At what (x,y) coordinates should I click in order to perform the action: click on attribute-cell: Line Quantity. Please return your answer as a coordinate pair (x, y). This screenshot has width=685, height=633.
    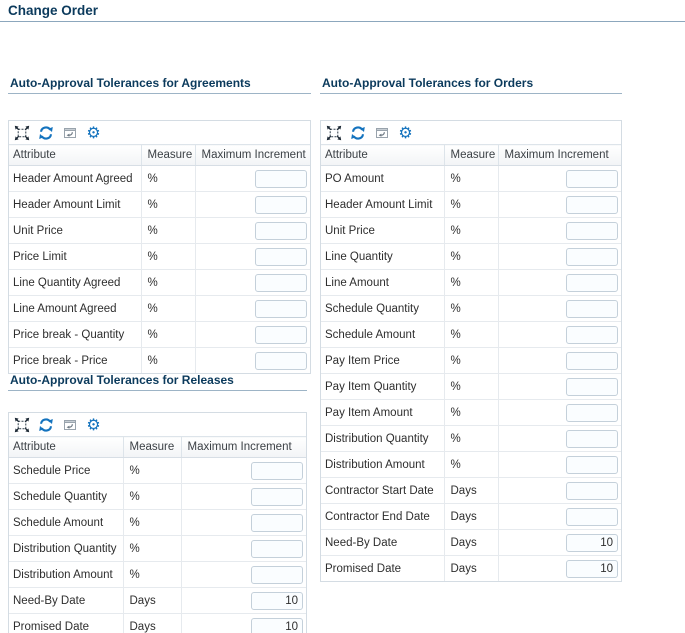
    Looking at the image, I should click on (383, 256).